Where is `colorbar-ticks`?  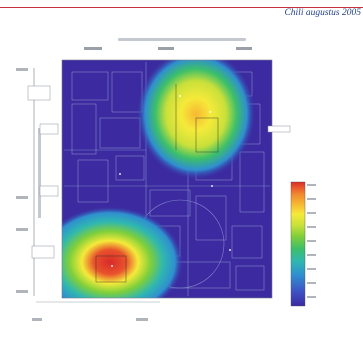
colorbar-ticks is located at coordinates (311, 241).